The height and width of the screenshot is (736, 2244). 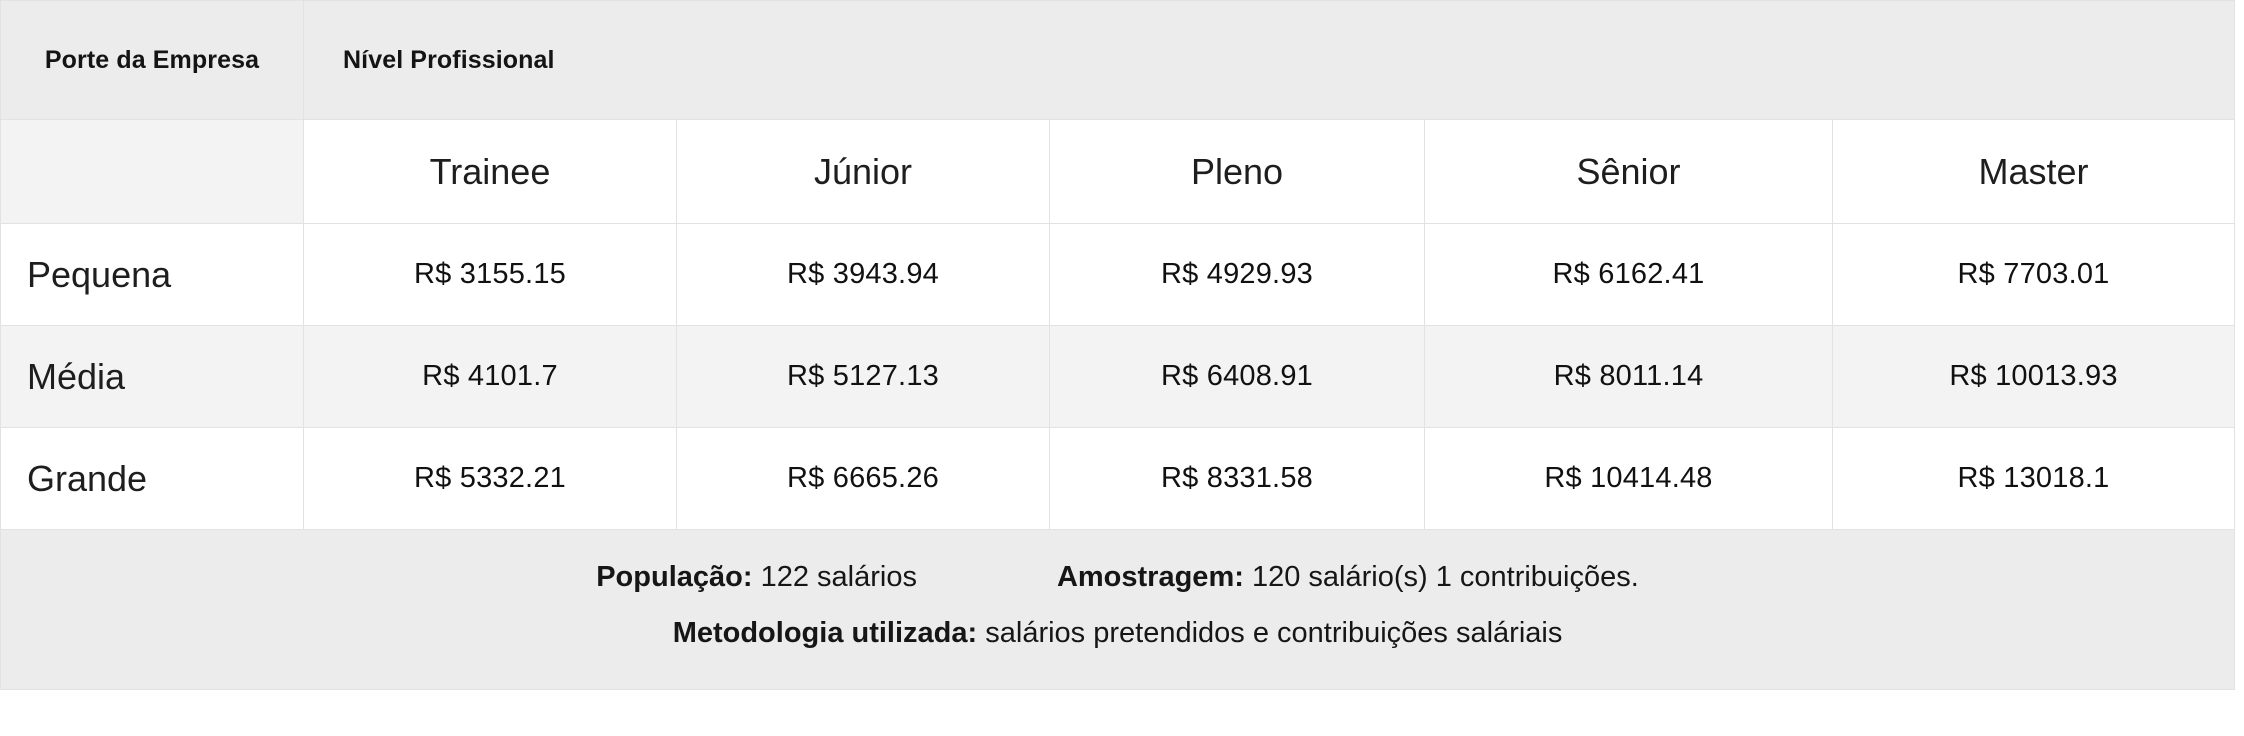 What do you see at coordinates (863, 376) in the screenshot?
I see `cell-media-junior: R$ 5127.13` at bounding box center [863, 376].